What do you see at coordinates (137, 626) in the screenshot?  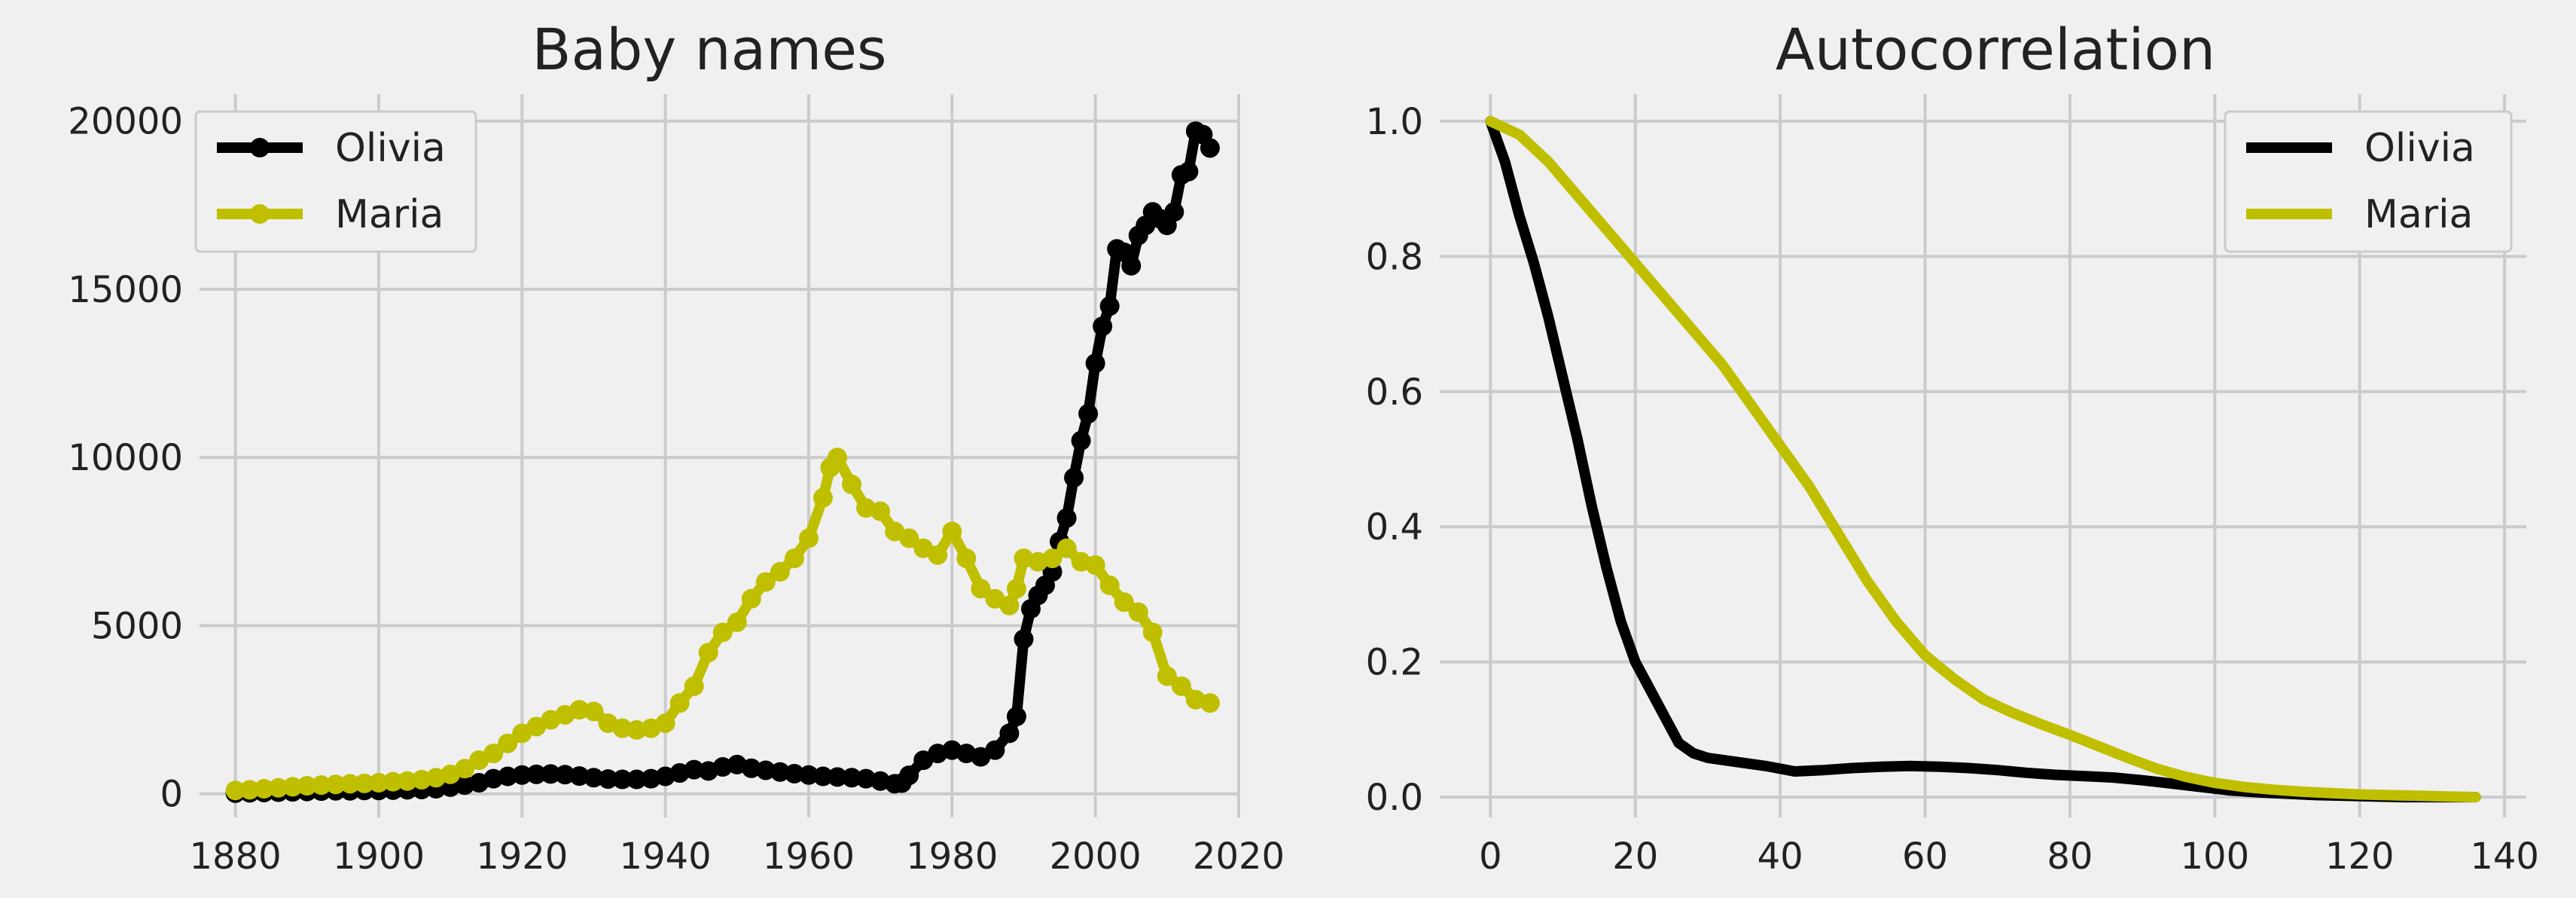 I see `y-tick-label: 5000` at bounding box center [137, 626].